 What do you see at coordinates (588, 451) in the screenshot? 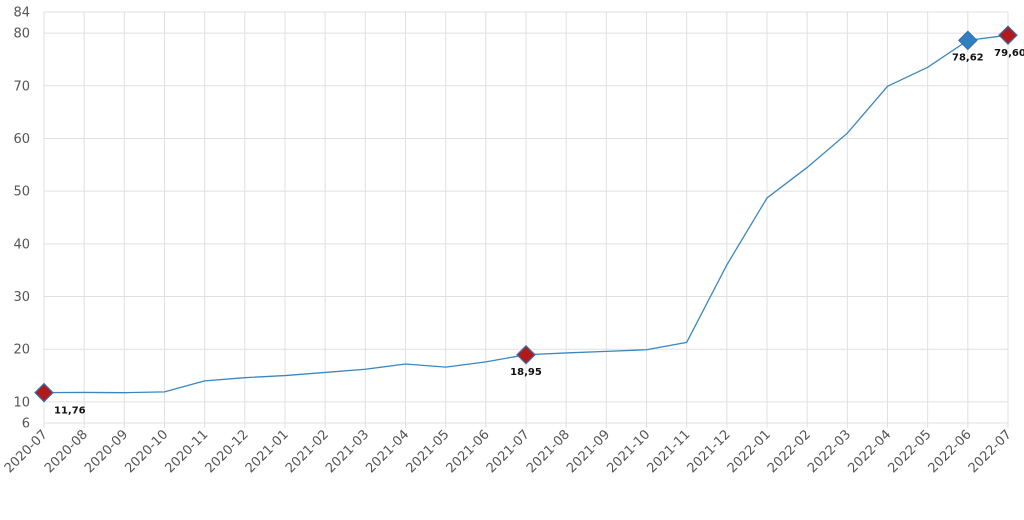
I see `x-tick-label: 2021-09` at bounding box center [588, 451].